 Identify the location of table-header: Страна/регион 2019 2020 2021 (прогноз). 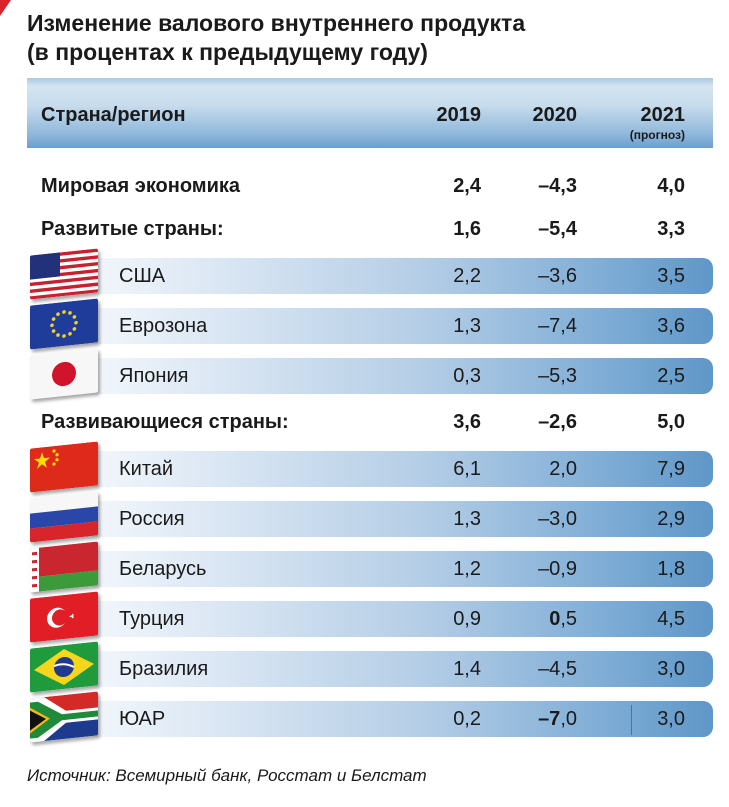
(370, 113).